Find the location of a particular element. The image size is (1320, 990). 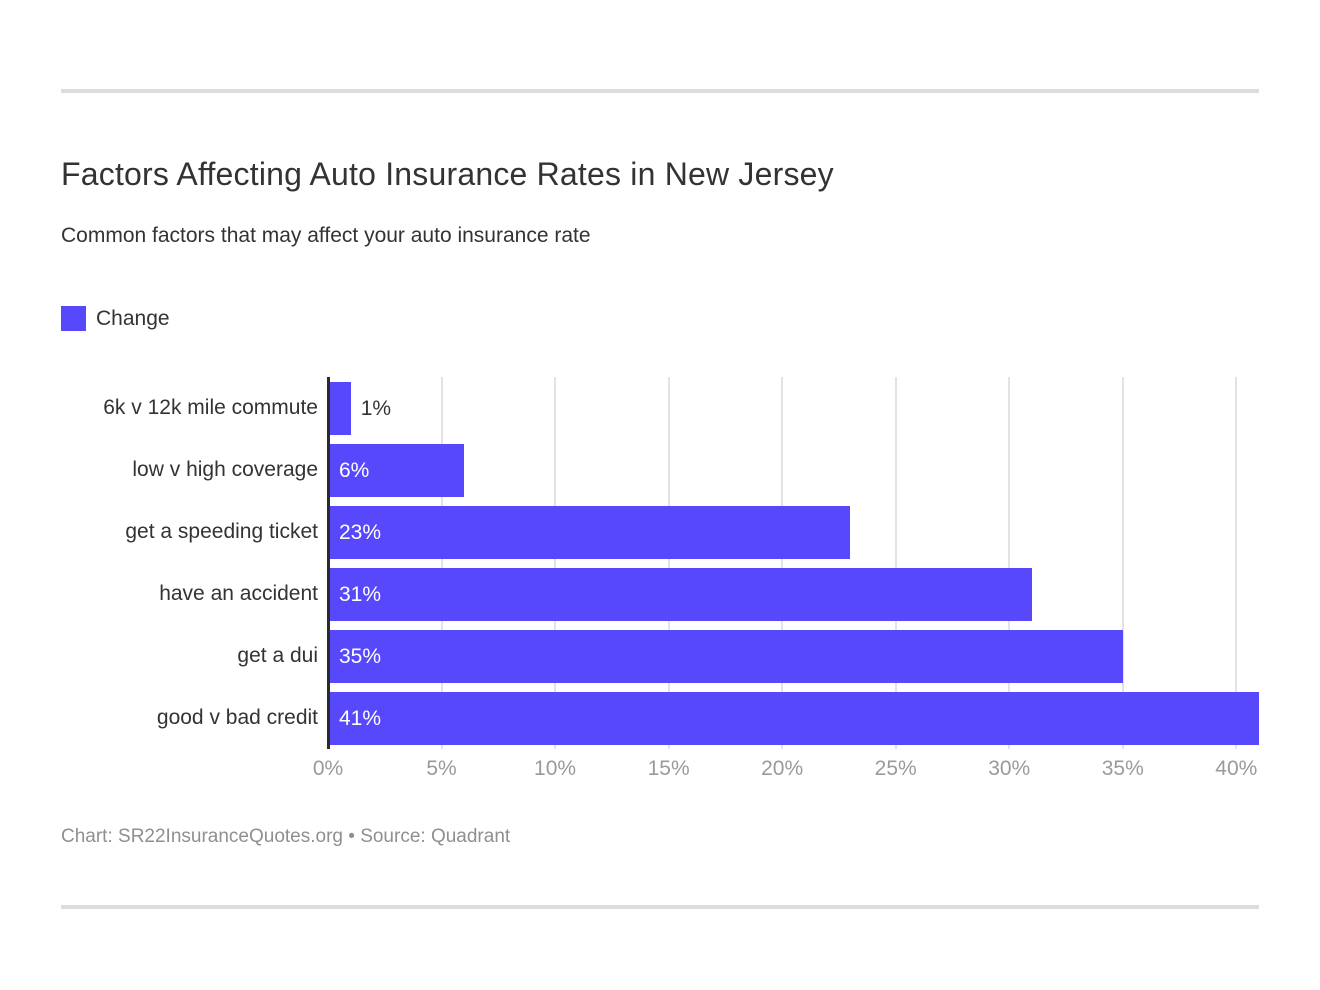

bar-row: get a speeding ticket 23% is located at coordinates (660, 532).